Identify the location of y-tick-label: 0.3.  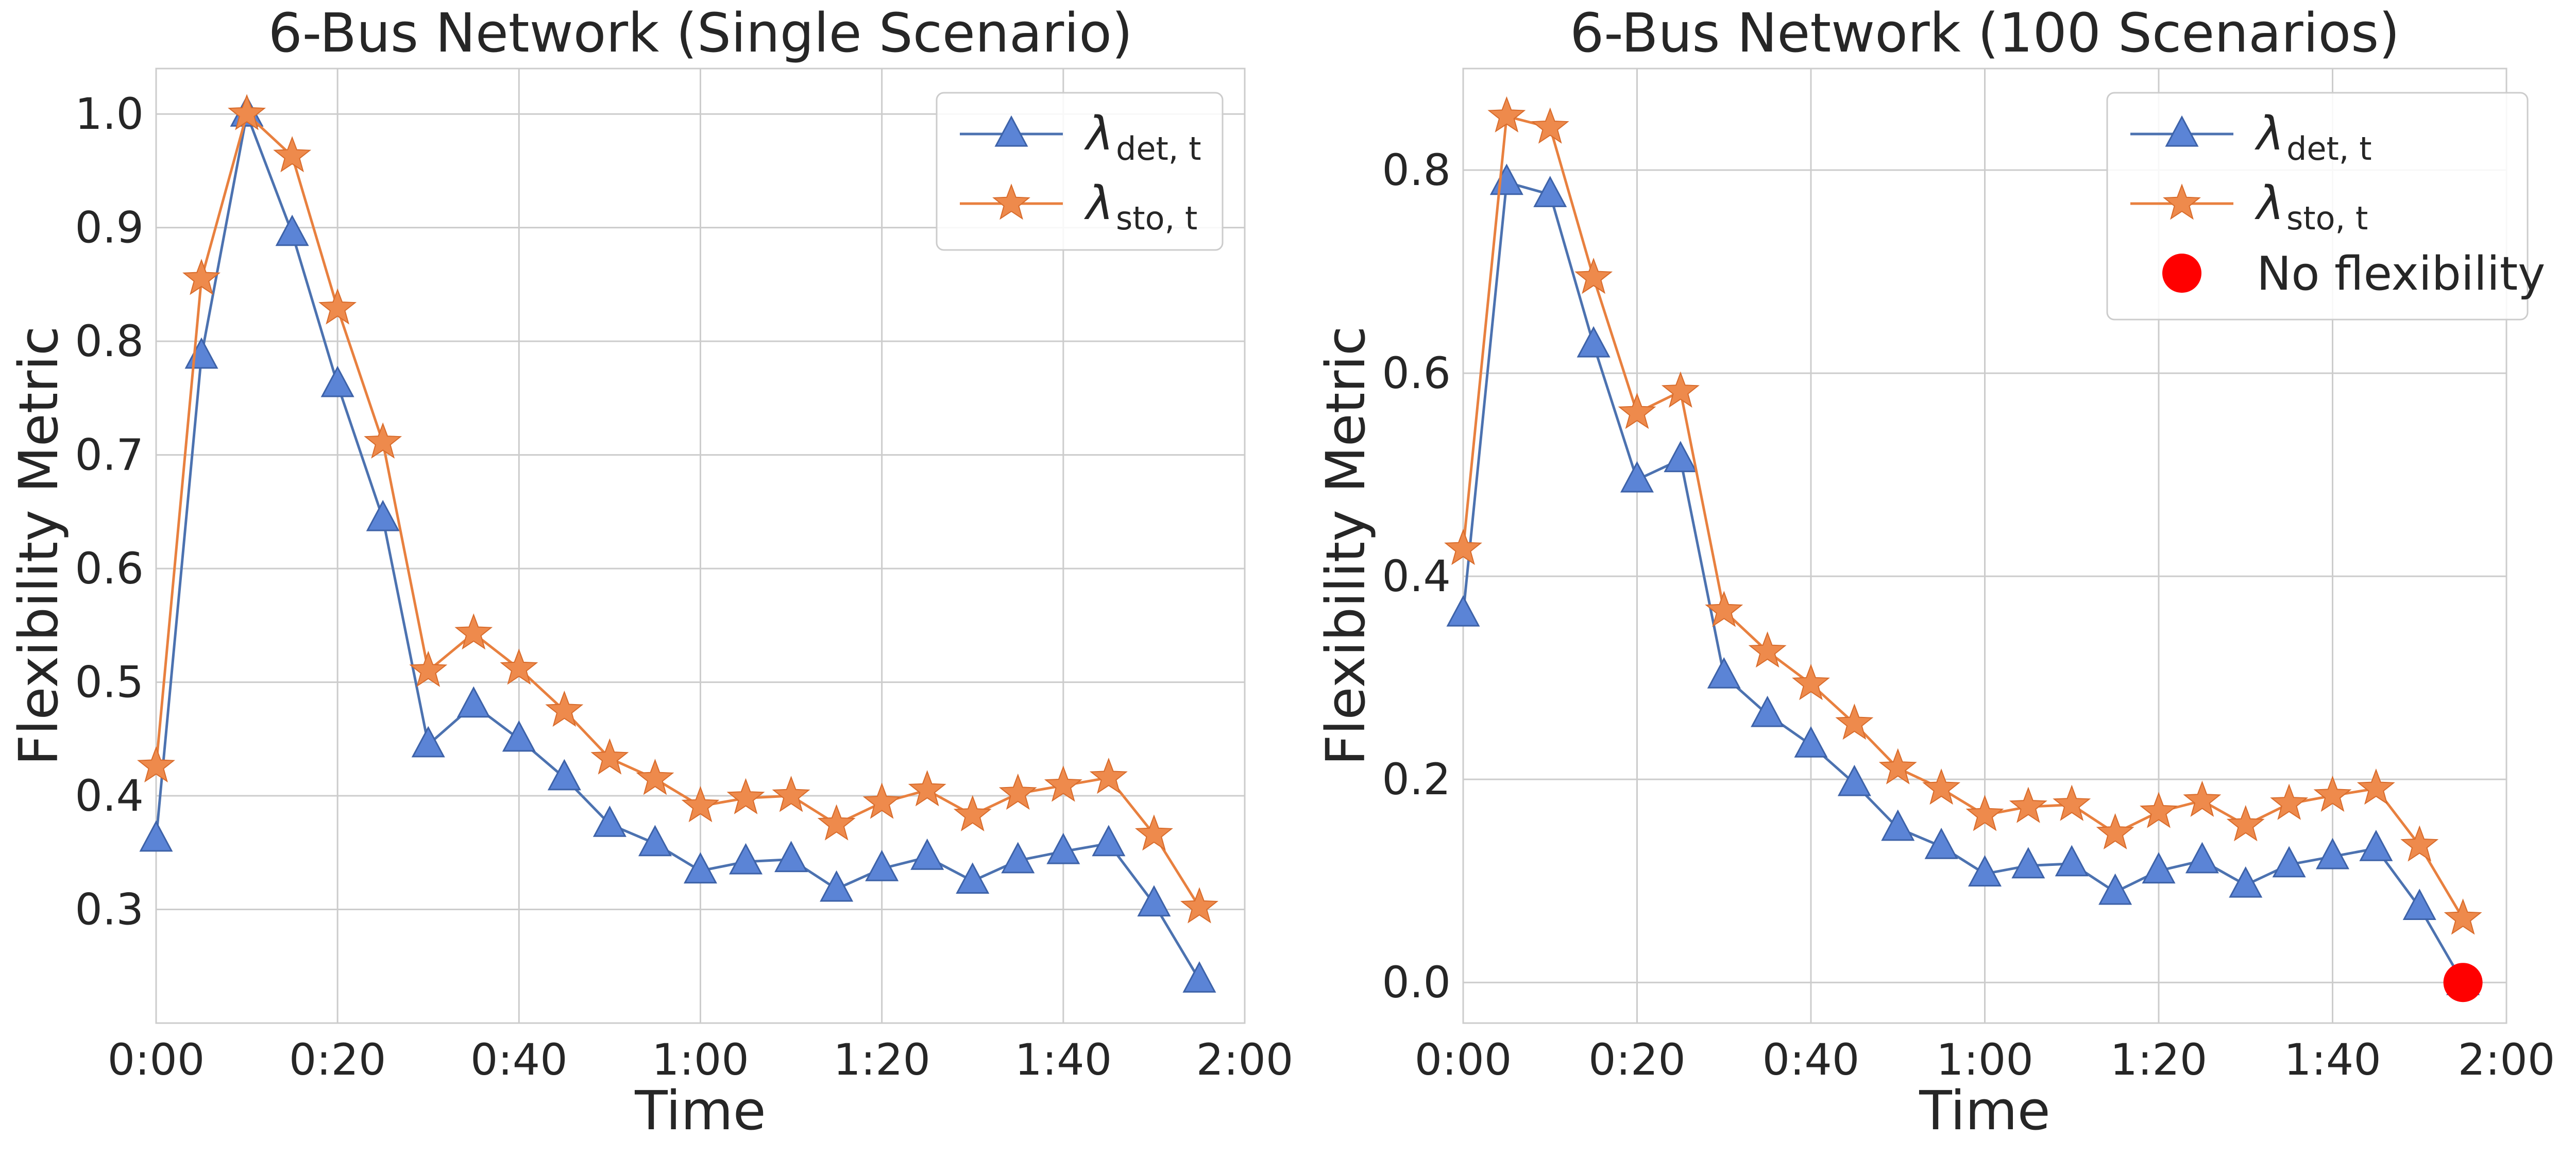
(109, 909).